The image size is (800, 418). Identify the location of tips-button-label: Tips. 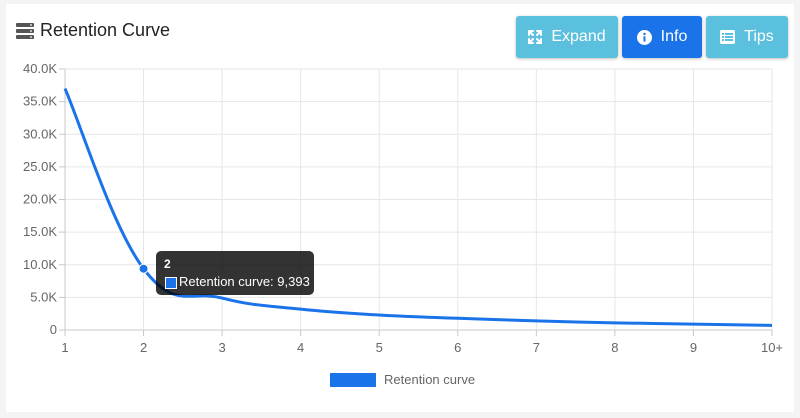
(759, 36).